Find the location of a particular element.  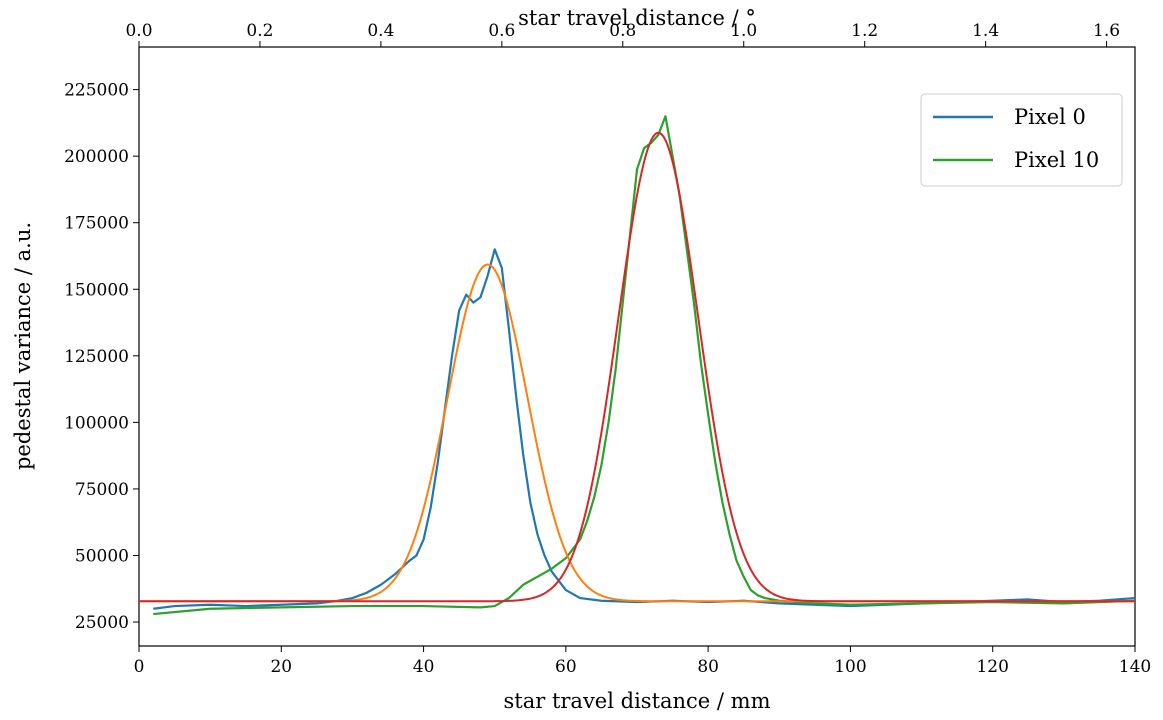

top-axis-ticks: 0.0 0.2 0.4 0.6 0.8 1.0 1.2 1.4 1.6 is located at coordinates (622, 34).